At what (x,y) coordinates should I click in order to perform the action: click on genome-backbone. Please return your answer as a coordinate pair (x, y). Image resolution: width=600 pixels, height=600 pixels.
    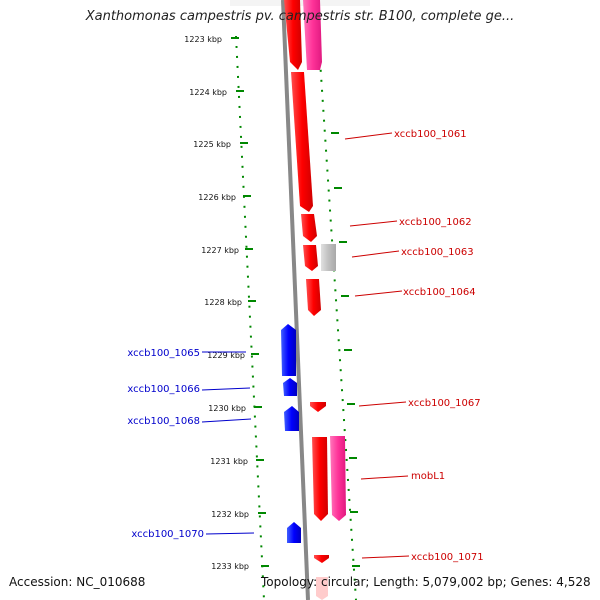
    Looking at the image, I should click on (295, 300).